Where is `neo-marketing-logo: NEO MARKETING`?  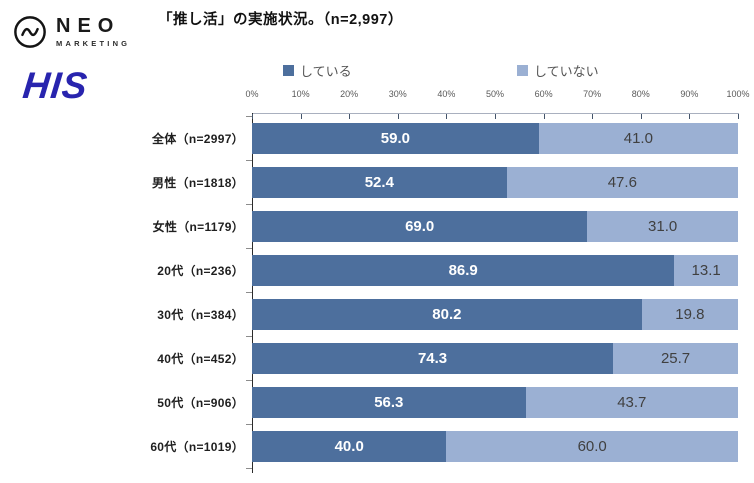 neo-marketing-logo: NEO MARKETING is located at coordinates (71, 32).